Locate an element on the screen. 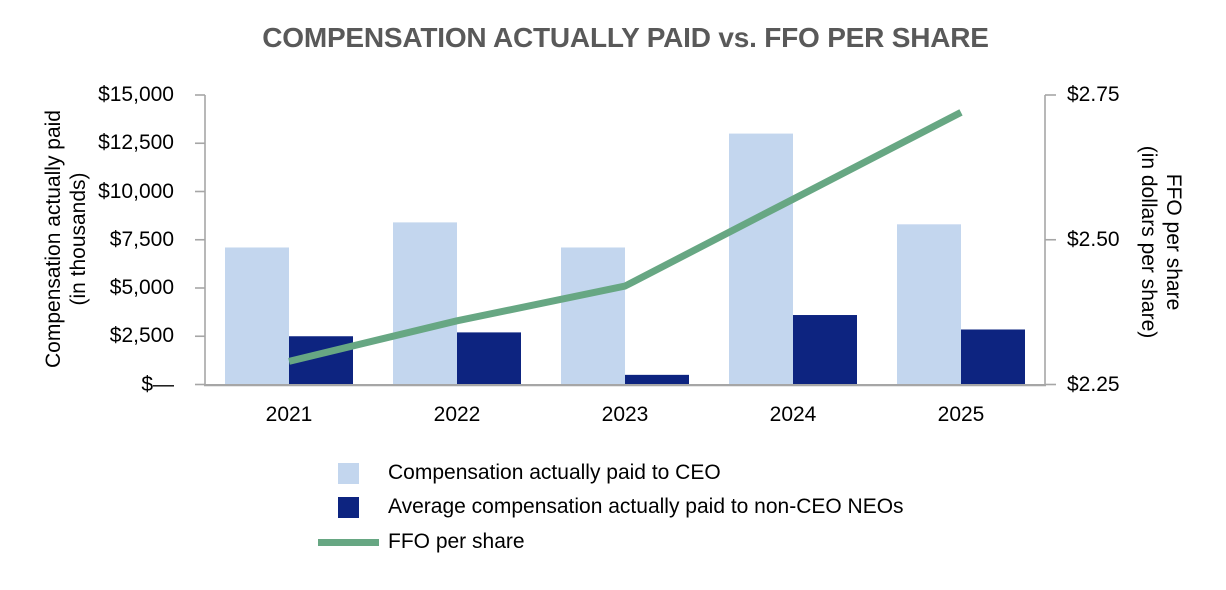 The width and height of the screenshot is (1226, 590). bar-neo-2023 is located at coordinates (657, 379).